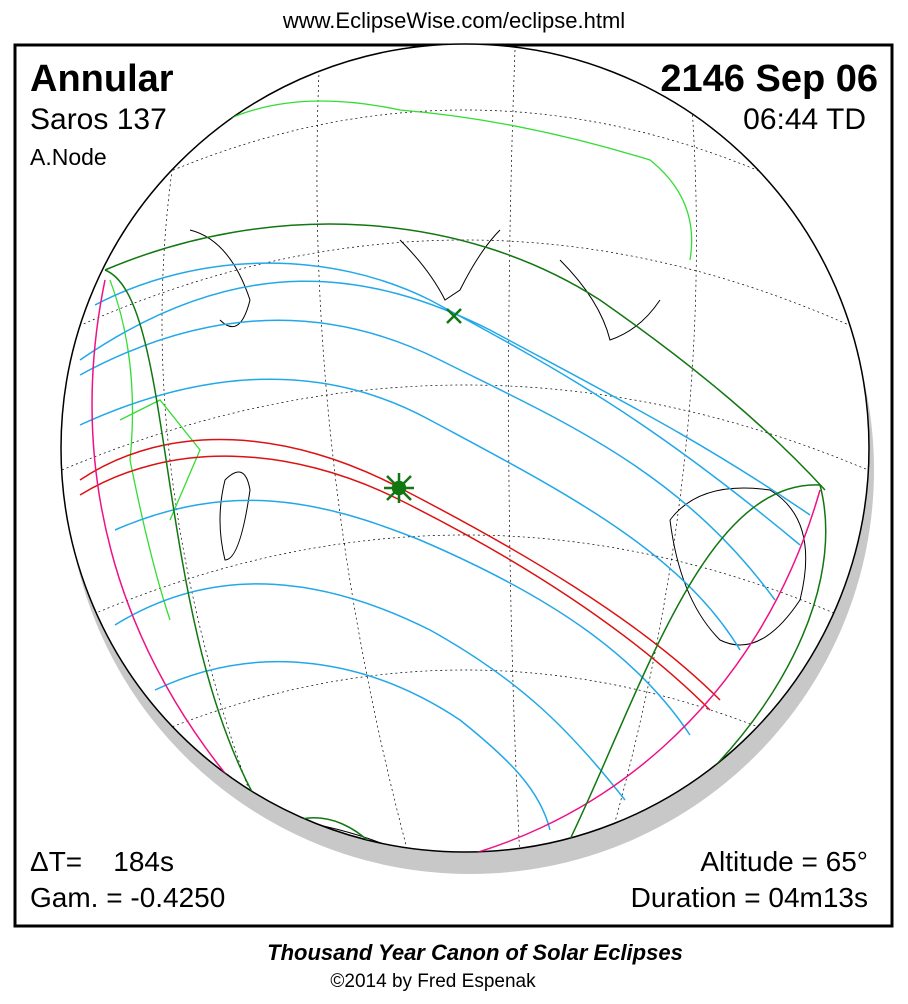  What do you see at coordinates (749, 897) in the screenshot?
I see `duration: Duration = 04m13s` at bounding box center [749, 897].